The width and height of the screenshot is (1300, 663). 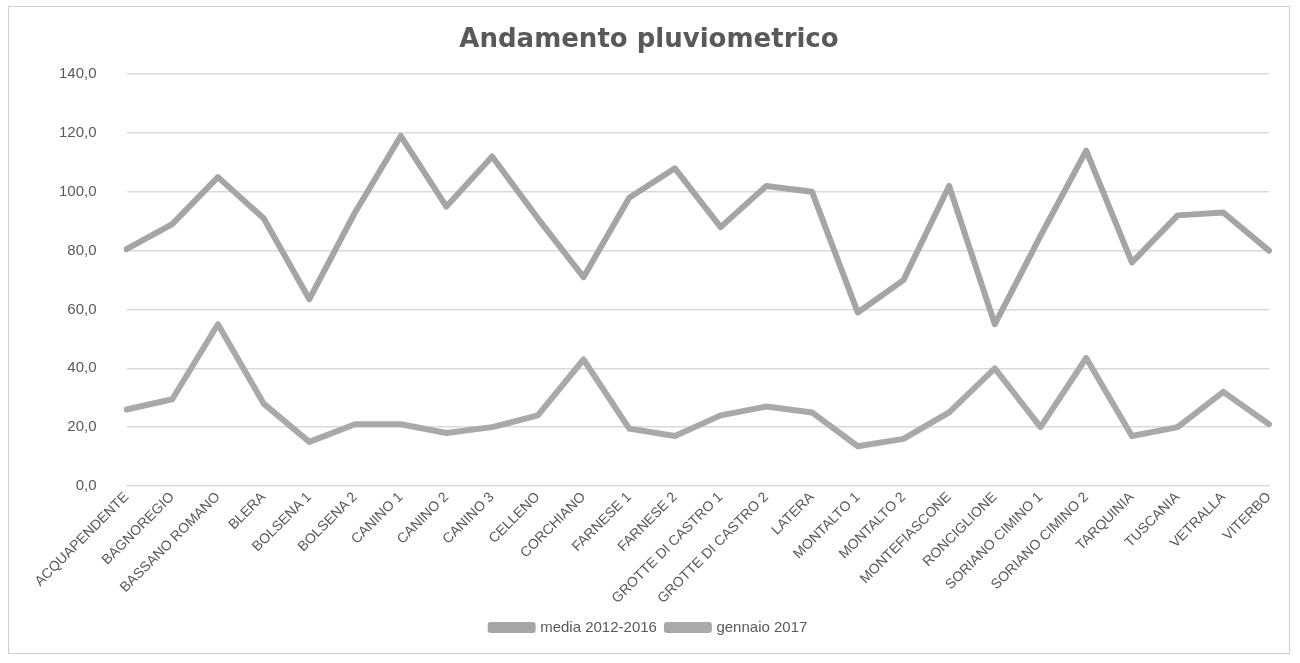 I want to click on y-tick-label: 120,0, so click(x=77, y=132).